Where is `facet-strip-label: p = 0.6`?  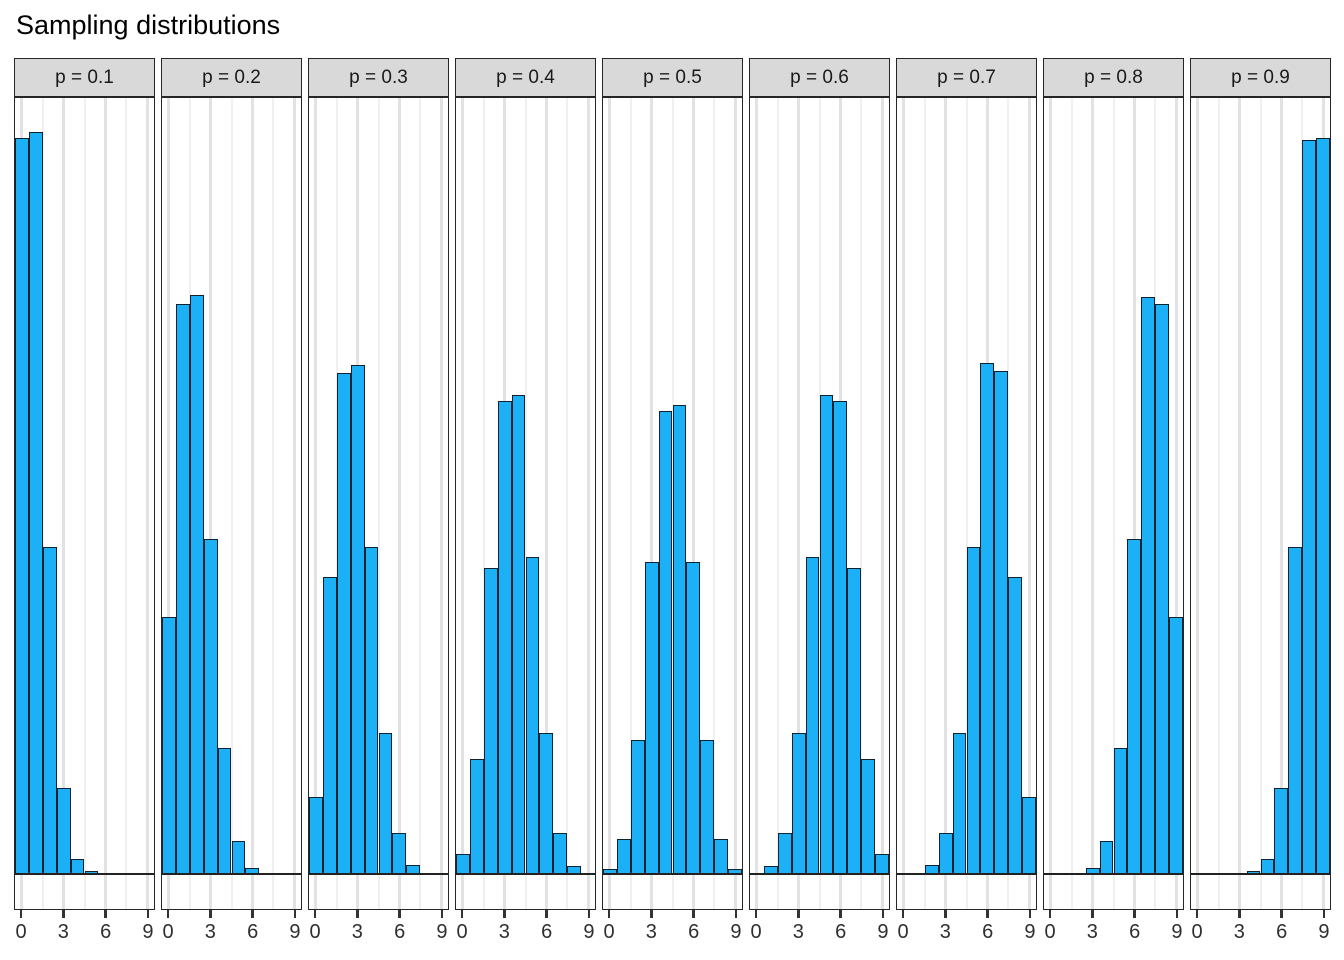
facet-strip-label: p = 0.6 is located at coordinates (819, 77).